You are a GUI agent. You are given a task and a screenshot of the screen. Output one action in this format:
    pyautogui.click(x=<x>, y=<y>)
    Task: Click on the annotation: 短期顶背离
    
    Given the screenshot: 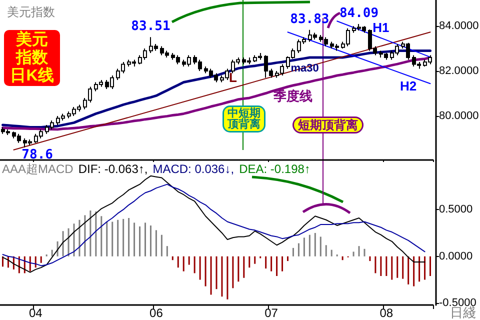 What is the action you would take?
    pyautogui.click(x=327, y=125)
    